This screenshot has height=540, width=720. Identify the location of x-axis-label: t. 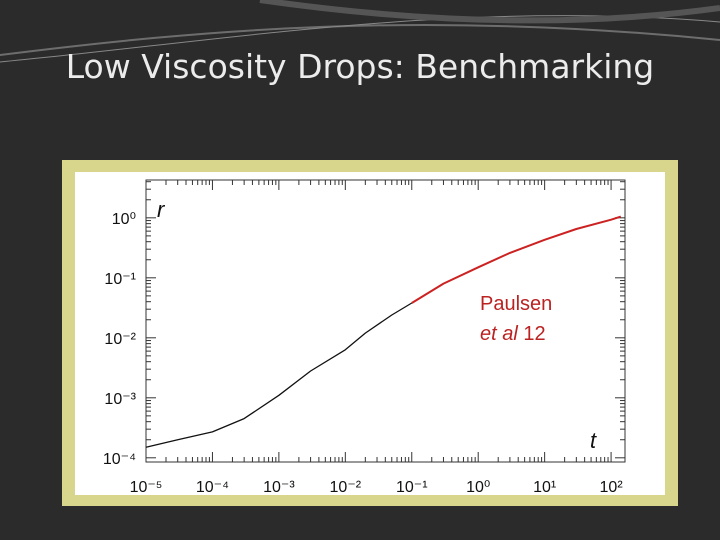
(593, 440).